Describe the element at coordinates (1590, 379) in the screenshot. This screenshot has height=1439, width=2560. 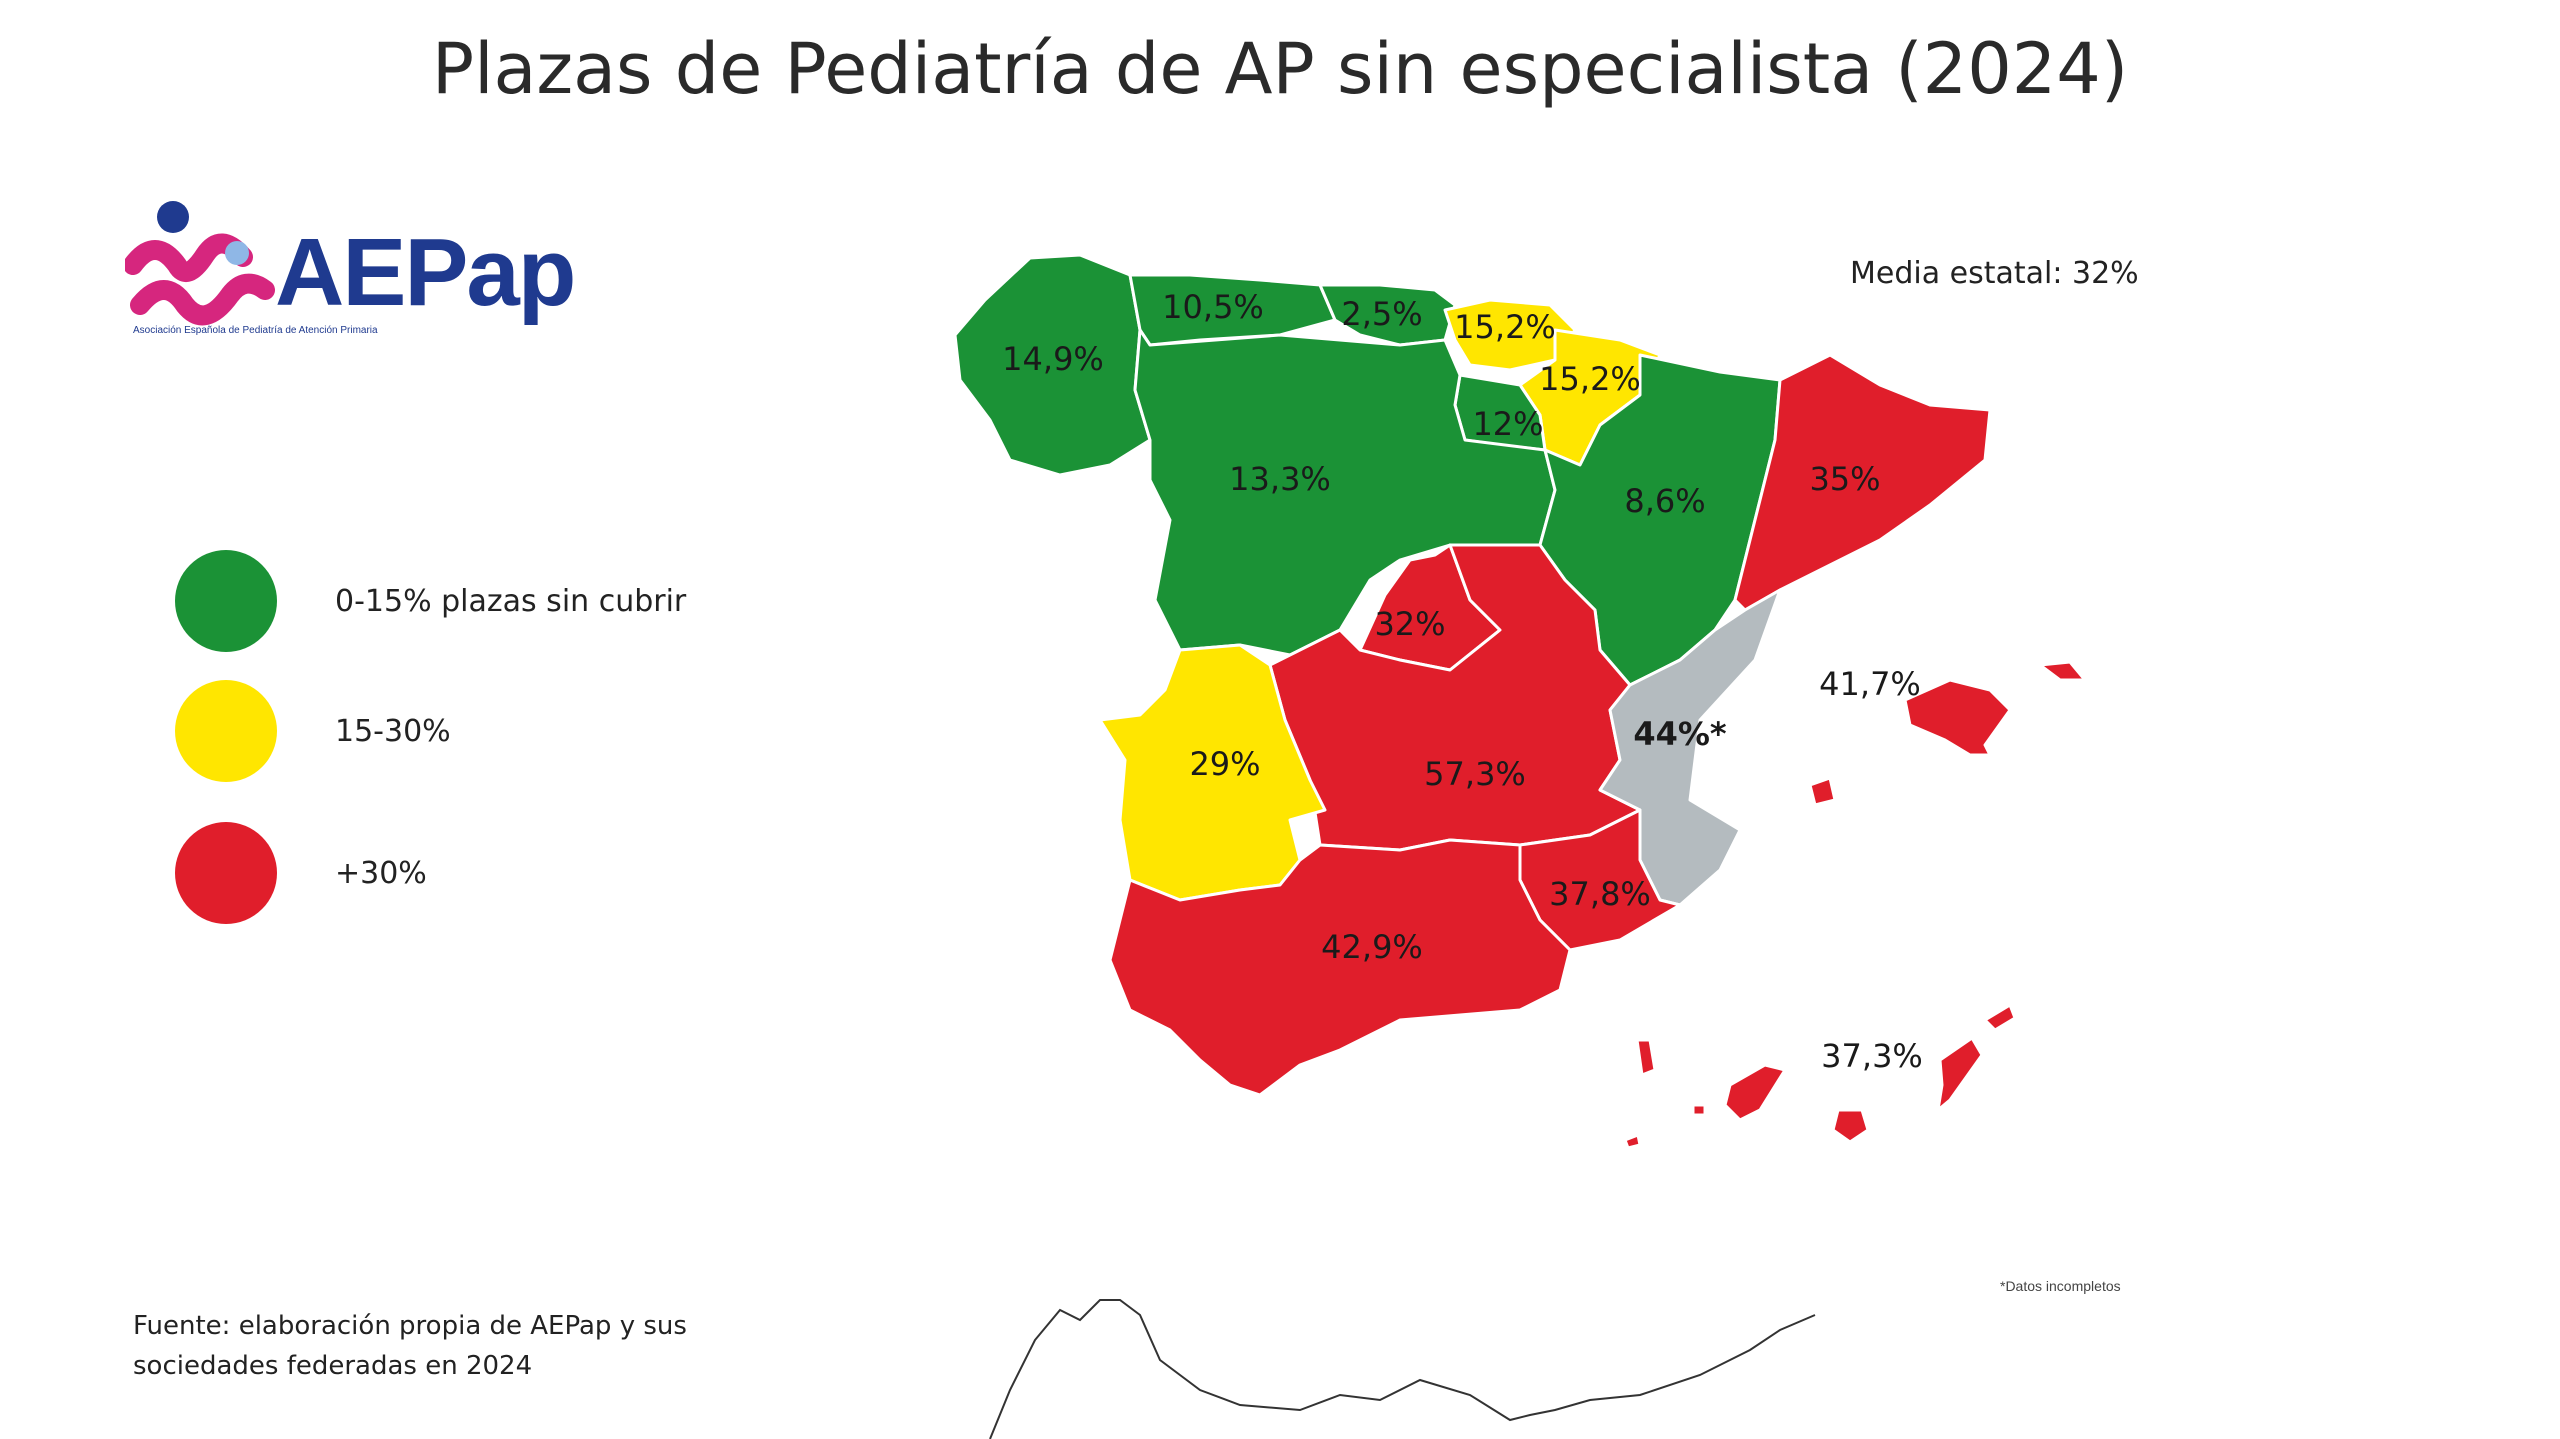
I see `label-navarra: 15,2%` at that location.